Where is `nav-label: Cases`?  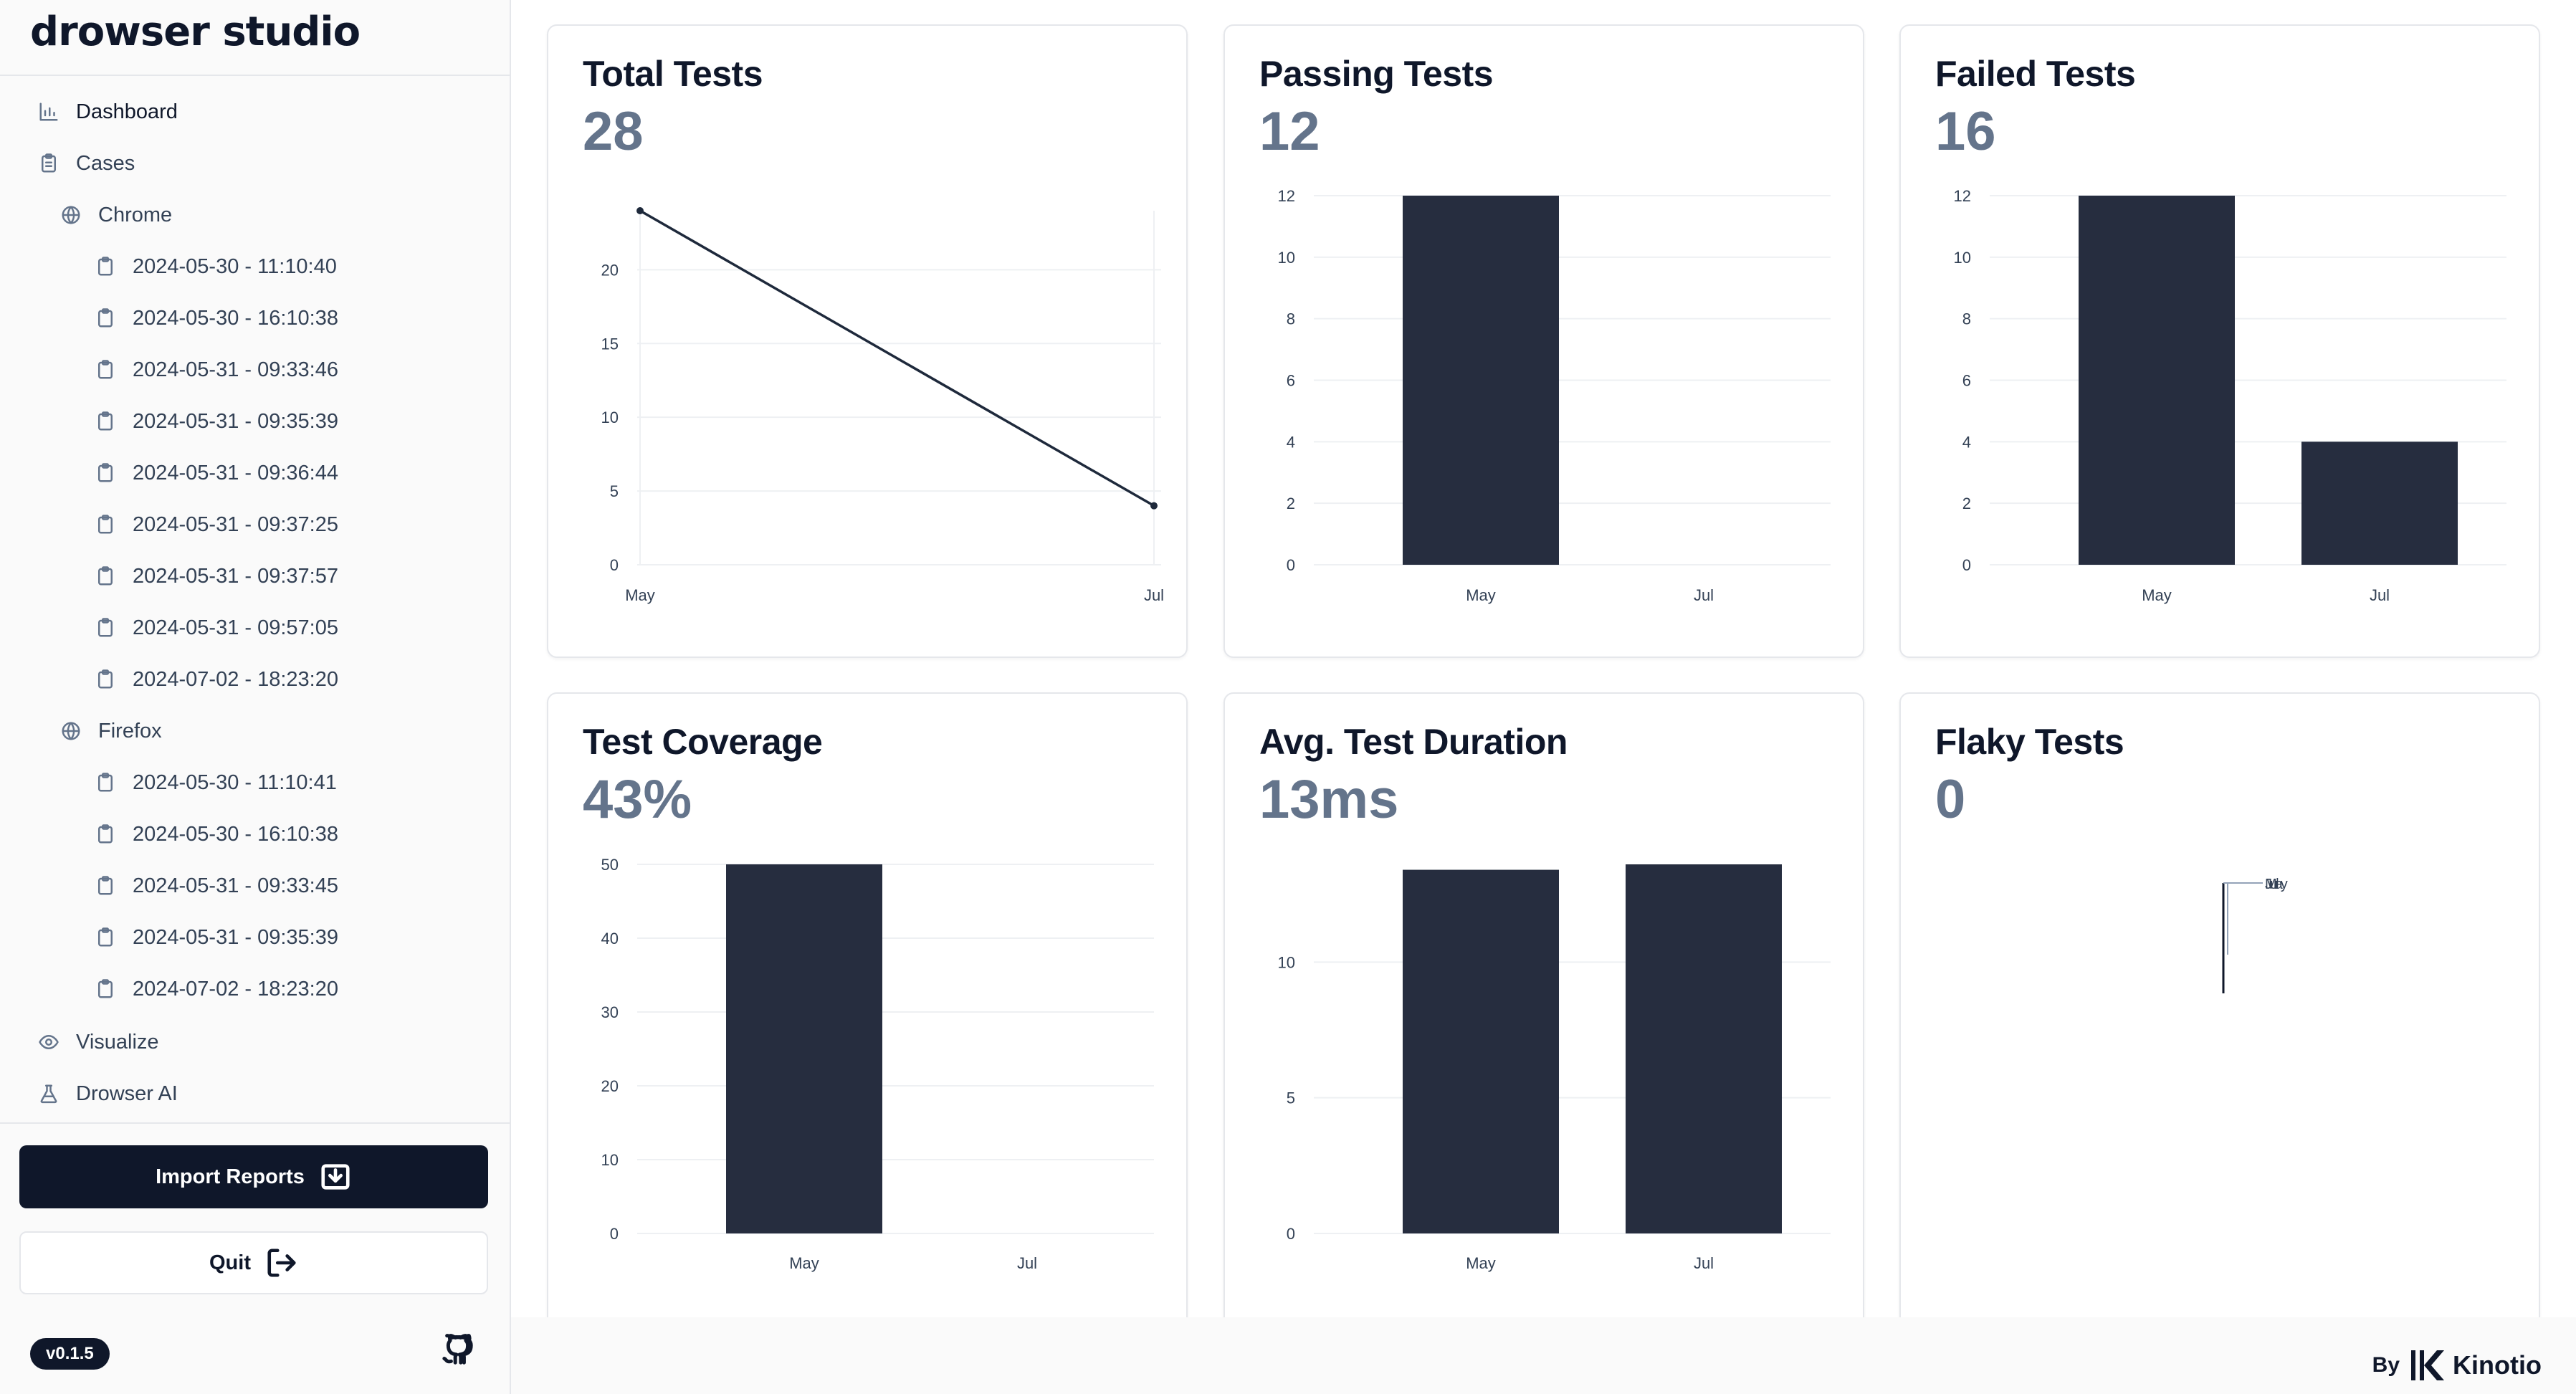
nav-label: Cases is located at coordinates (105, 163).